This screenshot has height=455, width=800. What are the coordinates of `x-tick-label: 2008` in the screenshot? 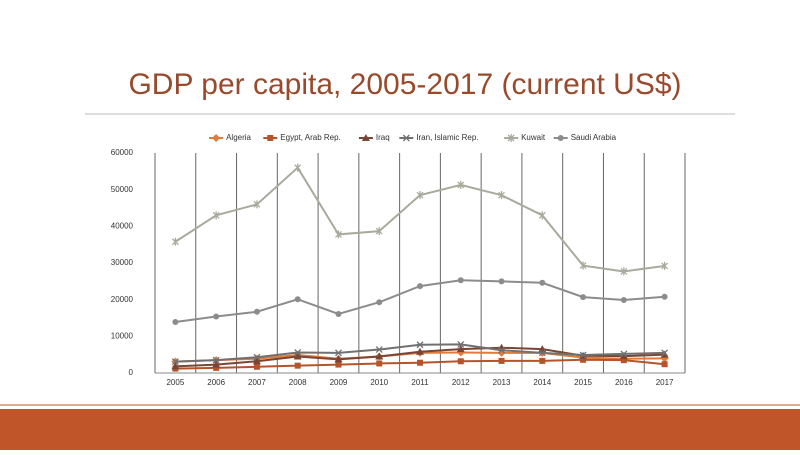 It's located at (298, 382).